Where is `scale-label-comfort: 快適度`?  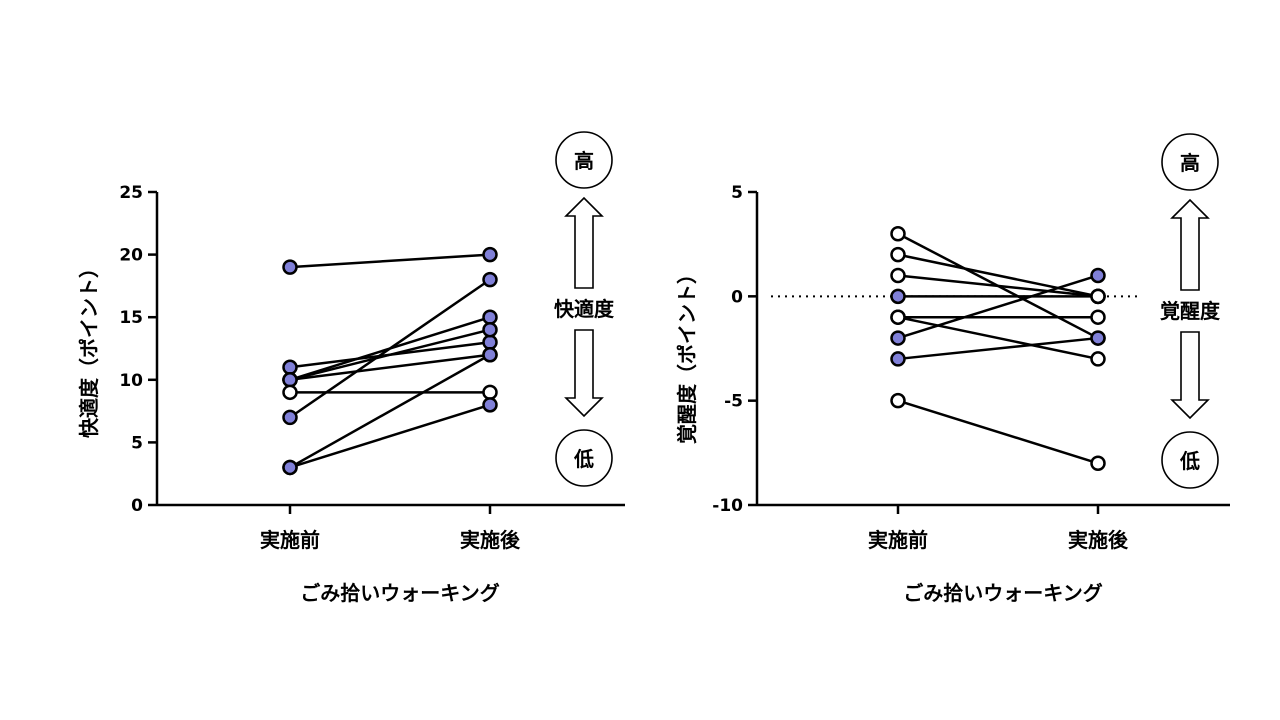
scale-label-comfort: 快適度 is located at coordinates (584, 309).